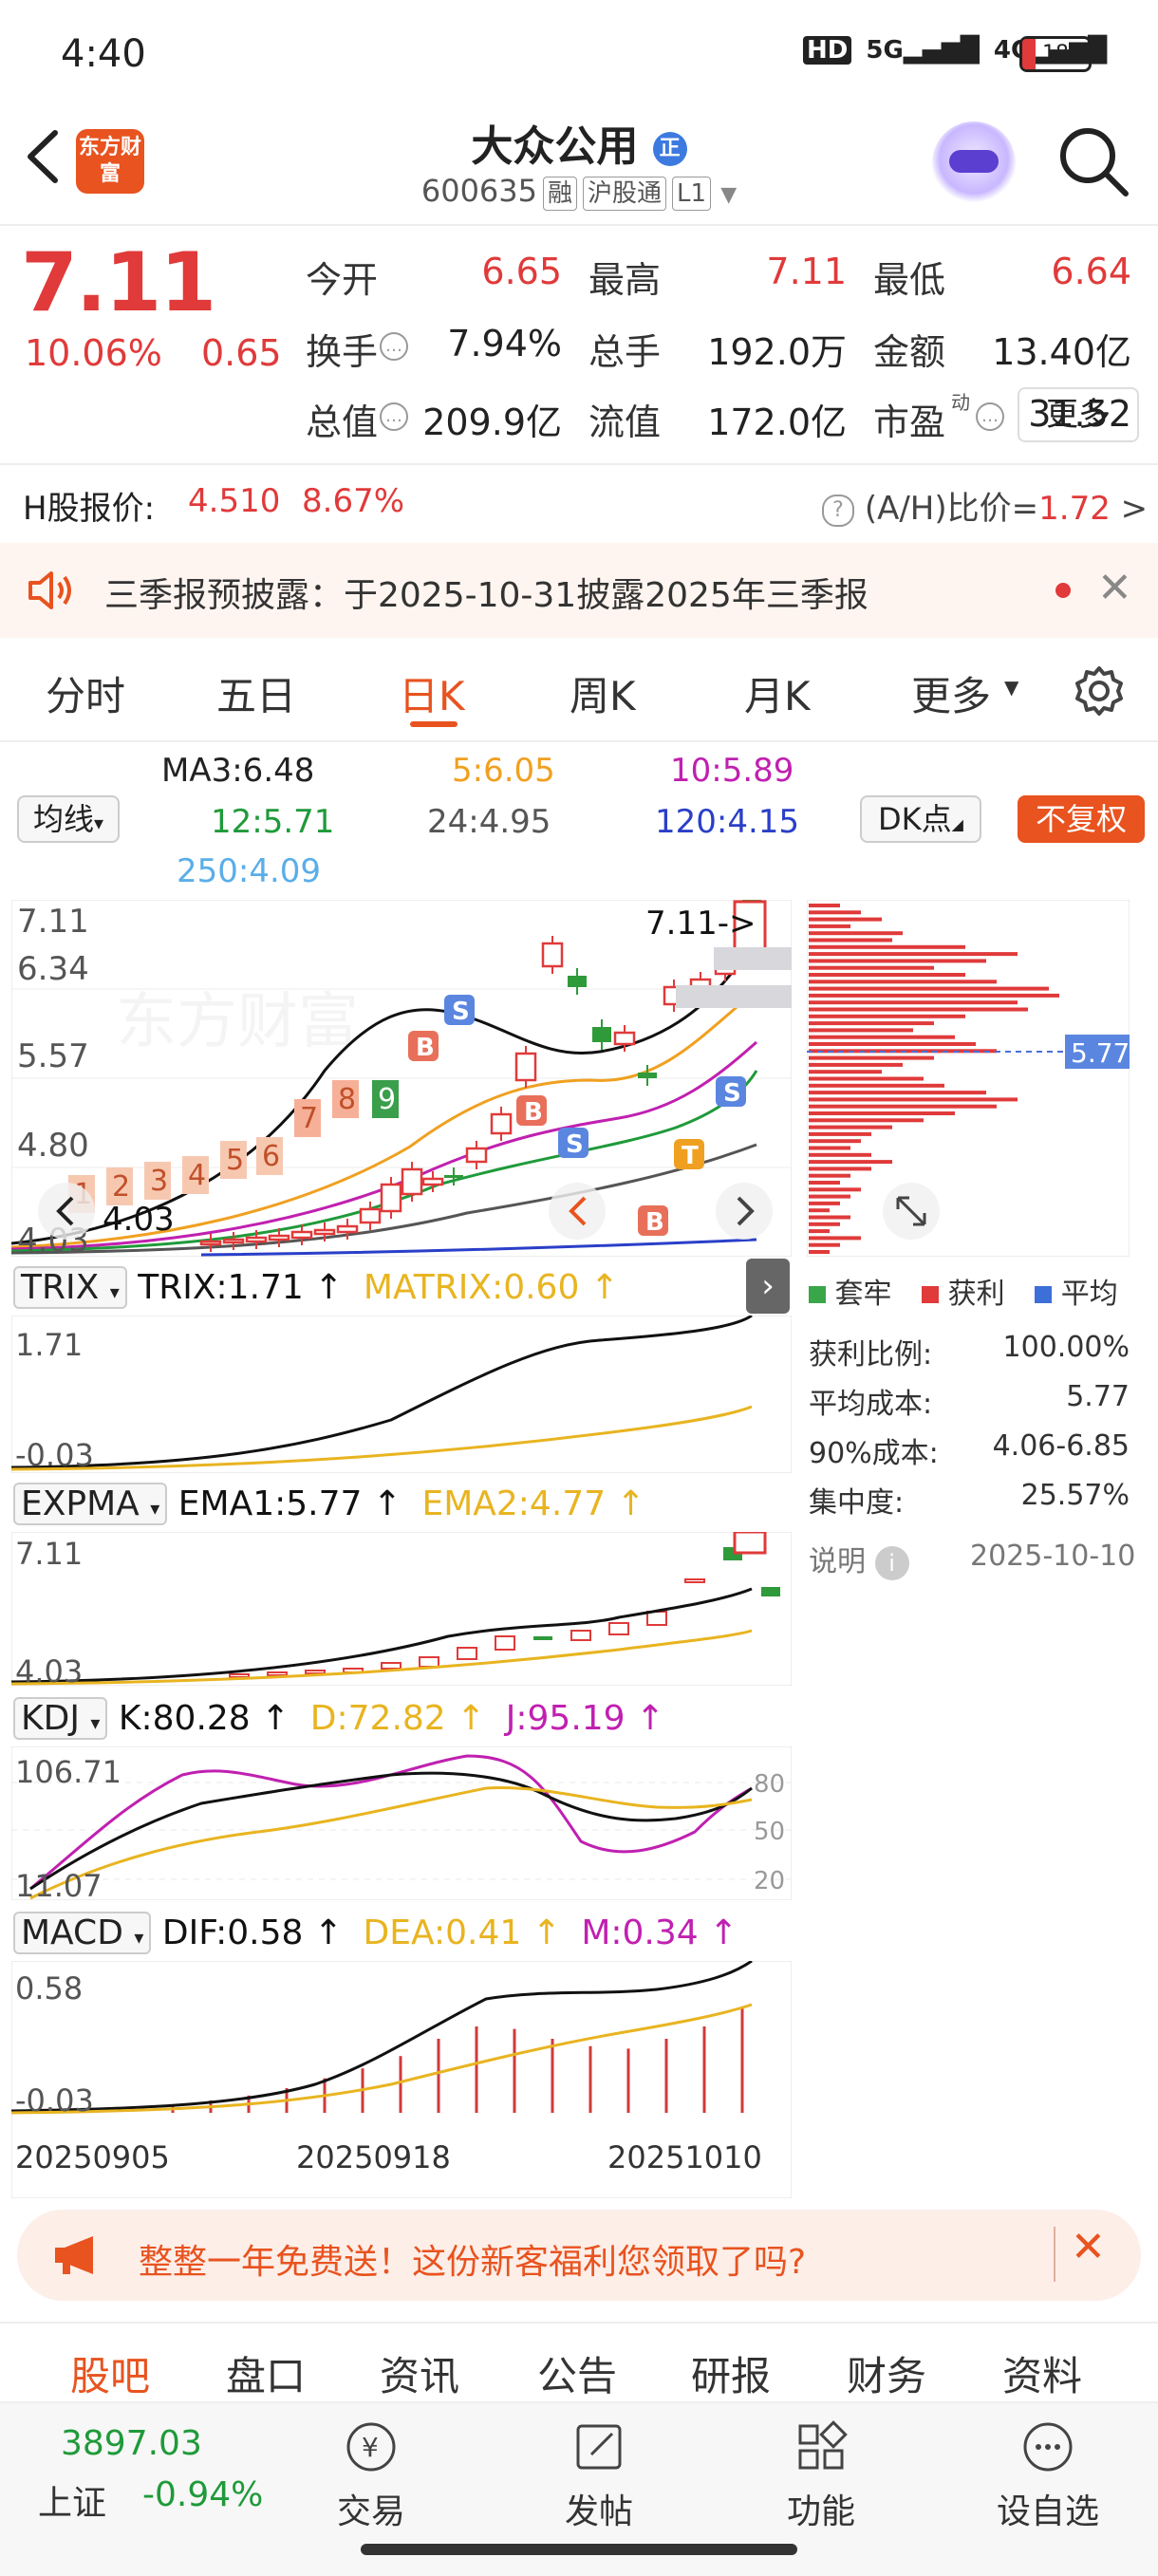 The image size is (1158, 2576). What do you see at coordinates (1048, 2475) in the screenshot?
I see `add-watchlist-button: 设自选` at bounding box center [1048, 2475].